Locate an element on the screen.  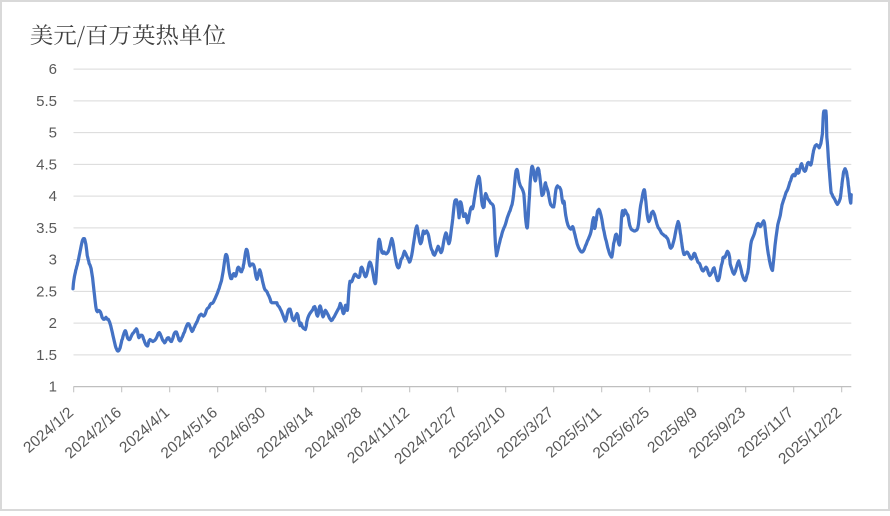
svg-text: 3 is located at coordinates (53, 260).